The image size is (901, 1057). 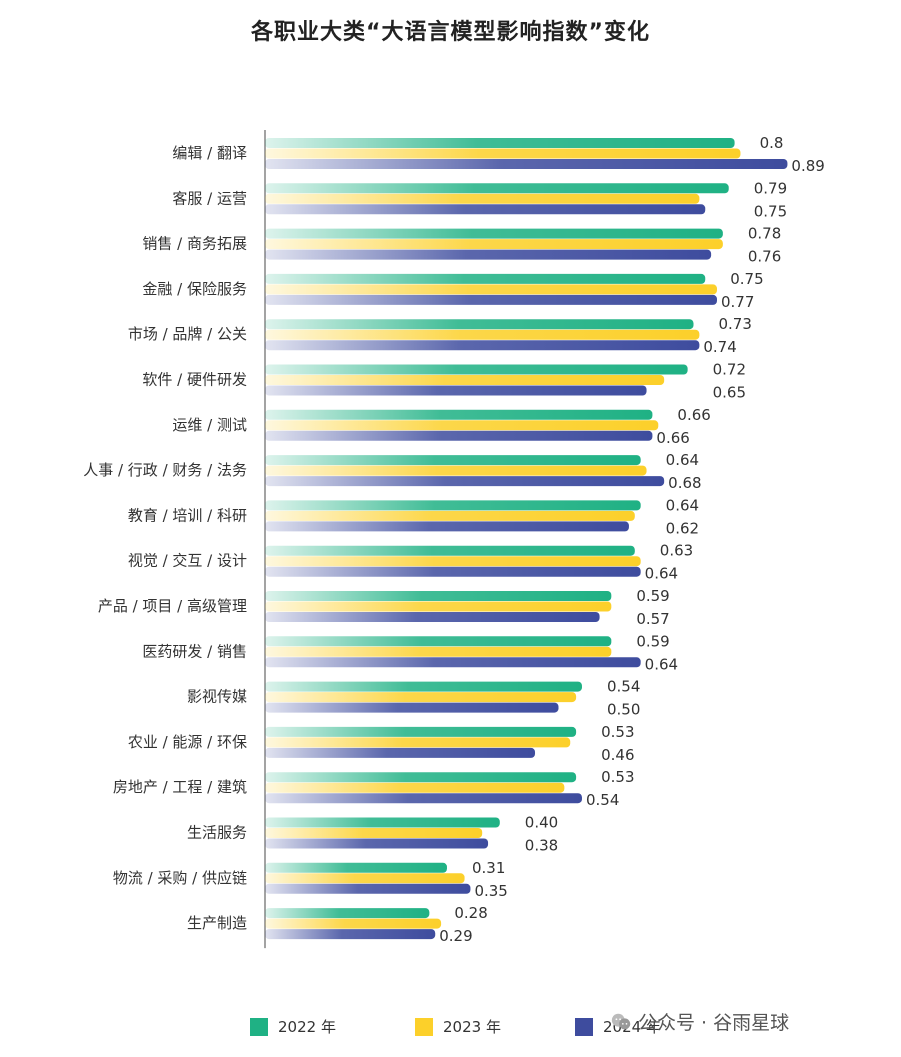 I want to click on data-label-bottom: 0.50, so click(x=623, y=710).